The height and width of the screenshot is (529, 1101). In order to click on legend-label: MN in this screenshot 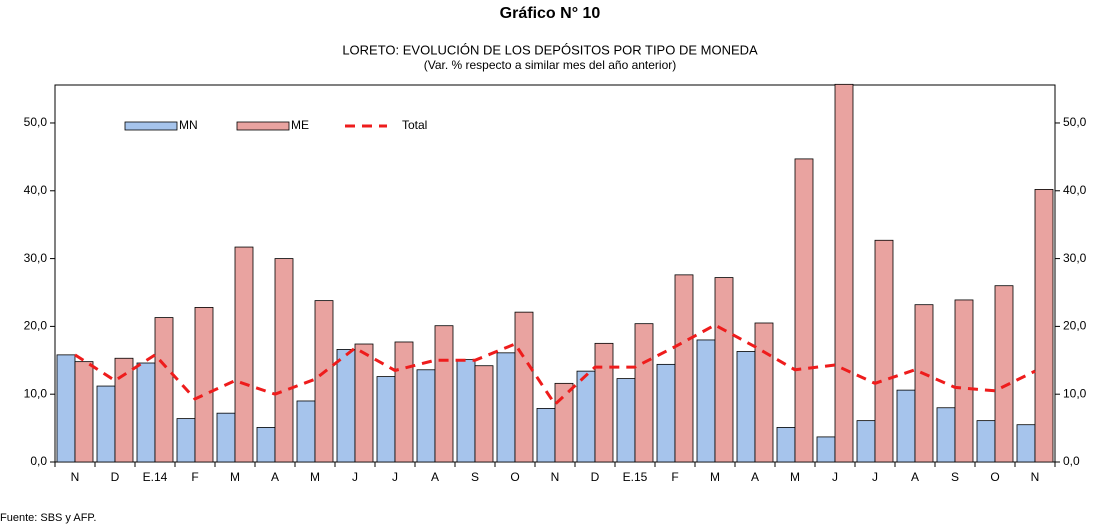, I will do `click(188, 125)`.